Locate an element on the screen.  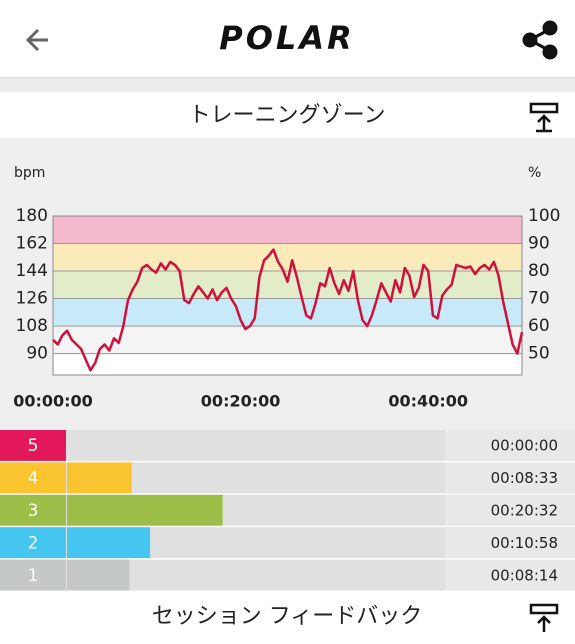
y2-tick-label: 100 is located at coordinates (544, 216).